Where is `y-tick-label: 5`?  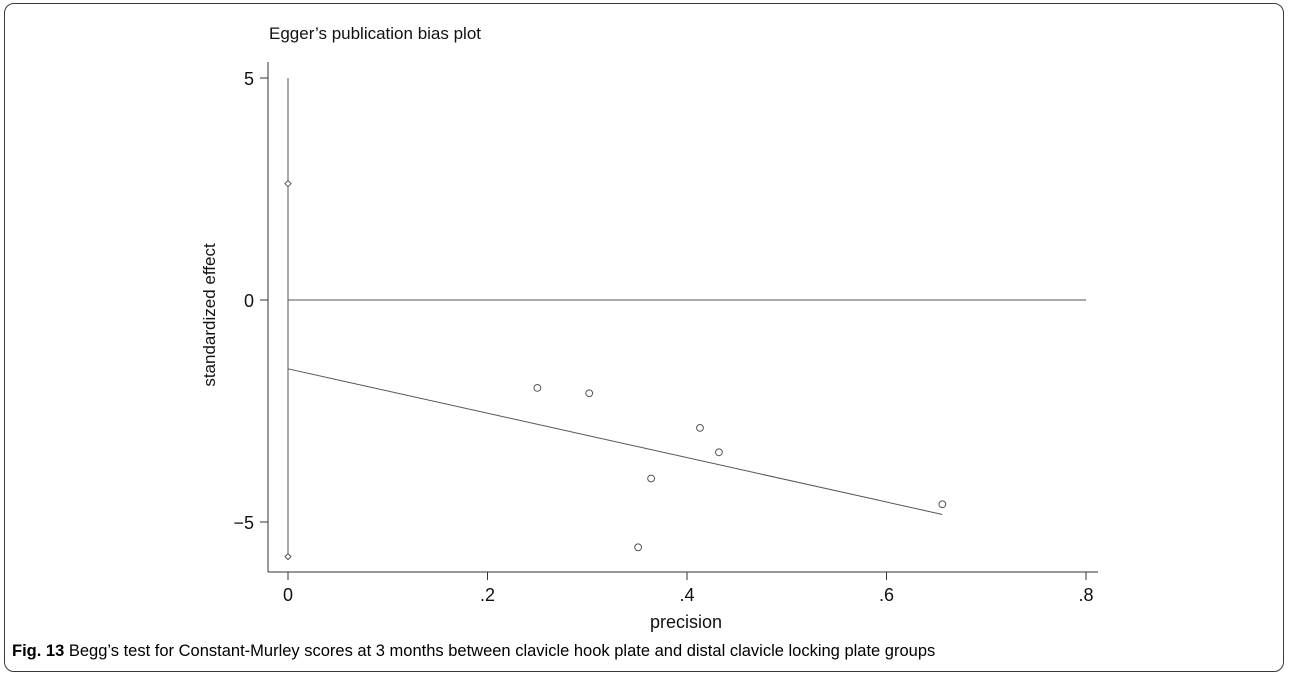 y-tick-label: 5 is located at coordinates (249, 79).